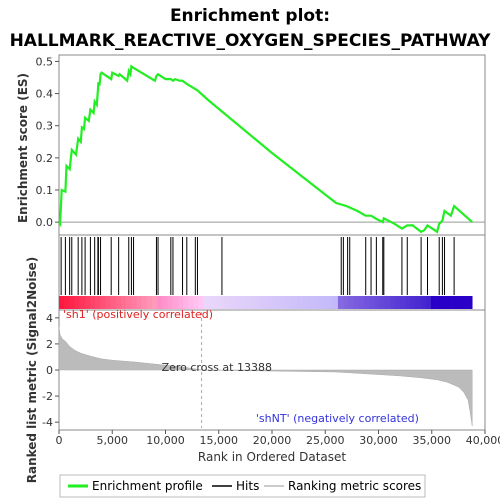 Image resolution: width=500 pixels, height=500 pixels. Describe the element at coordinates (45, 222) in the screenshot. I see `es-ytick-label: 0.0` at that location.